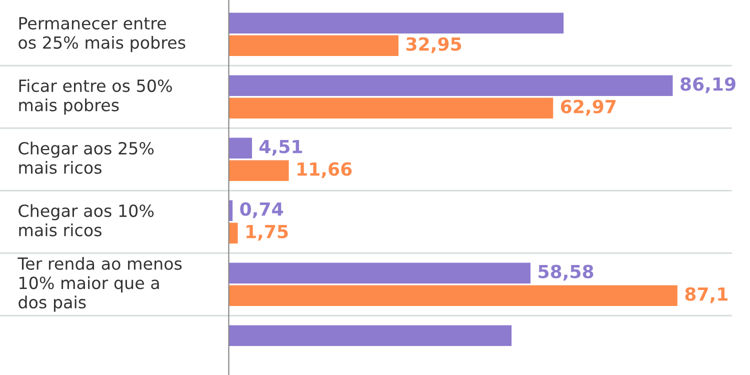  What do you see at coordinates (588, 108) in the screenshot?
I see `data-label: 62,97` at bounding box center [588, 108].